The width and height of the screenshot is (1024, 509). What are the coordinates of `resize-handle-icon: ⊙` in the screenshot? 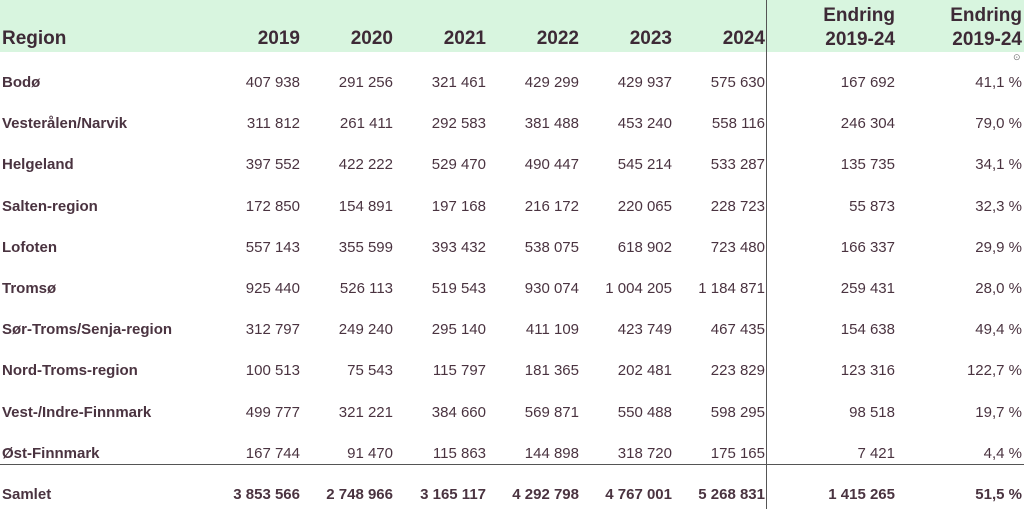 It's located at (1017, 57).